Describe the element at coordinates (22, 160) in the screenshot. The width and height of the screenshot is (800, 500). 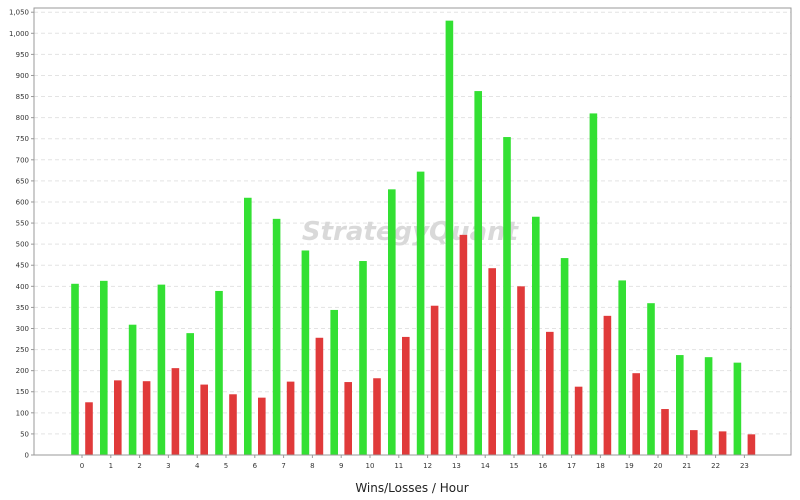
I see `y-tick-label: 700` at that location.